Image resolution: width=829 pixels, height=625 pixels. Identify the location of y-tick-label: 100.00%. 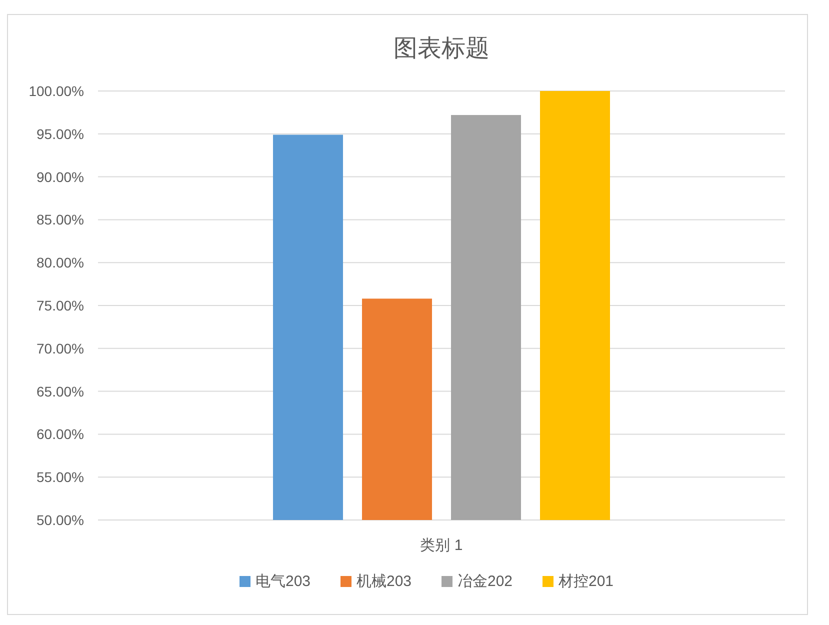
(56, 91).